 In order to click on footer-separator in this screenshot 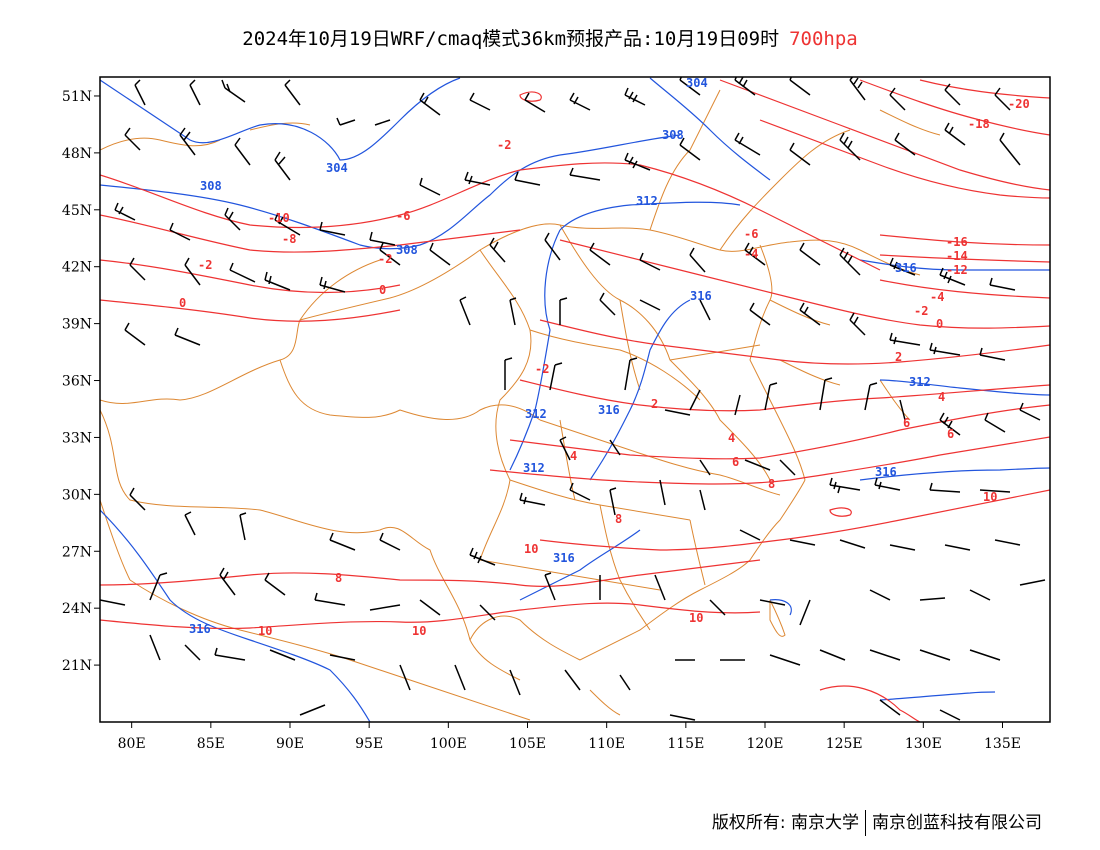, I will do `click(865, 823)`.